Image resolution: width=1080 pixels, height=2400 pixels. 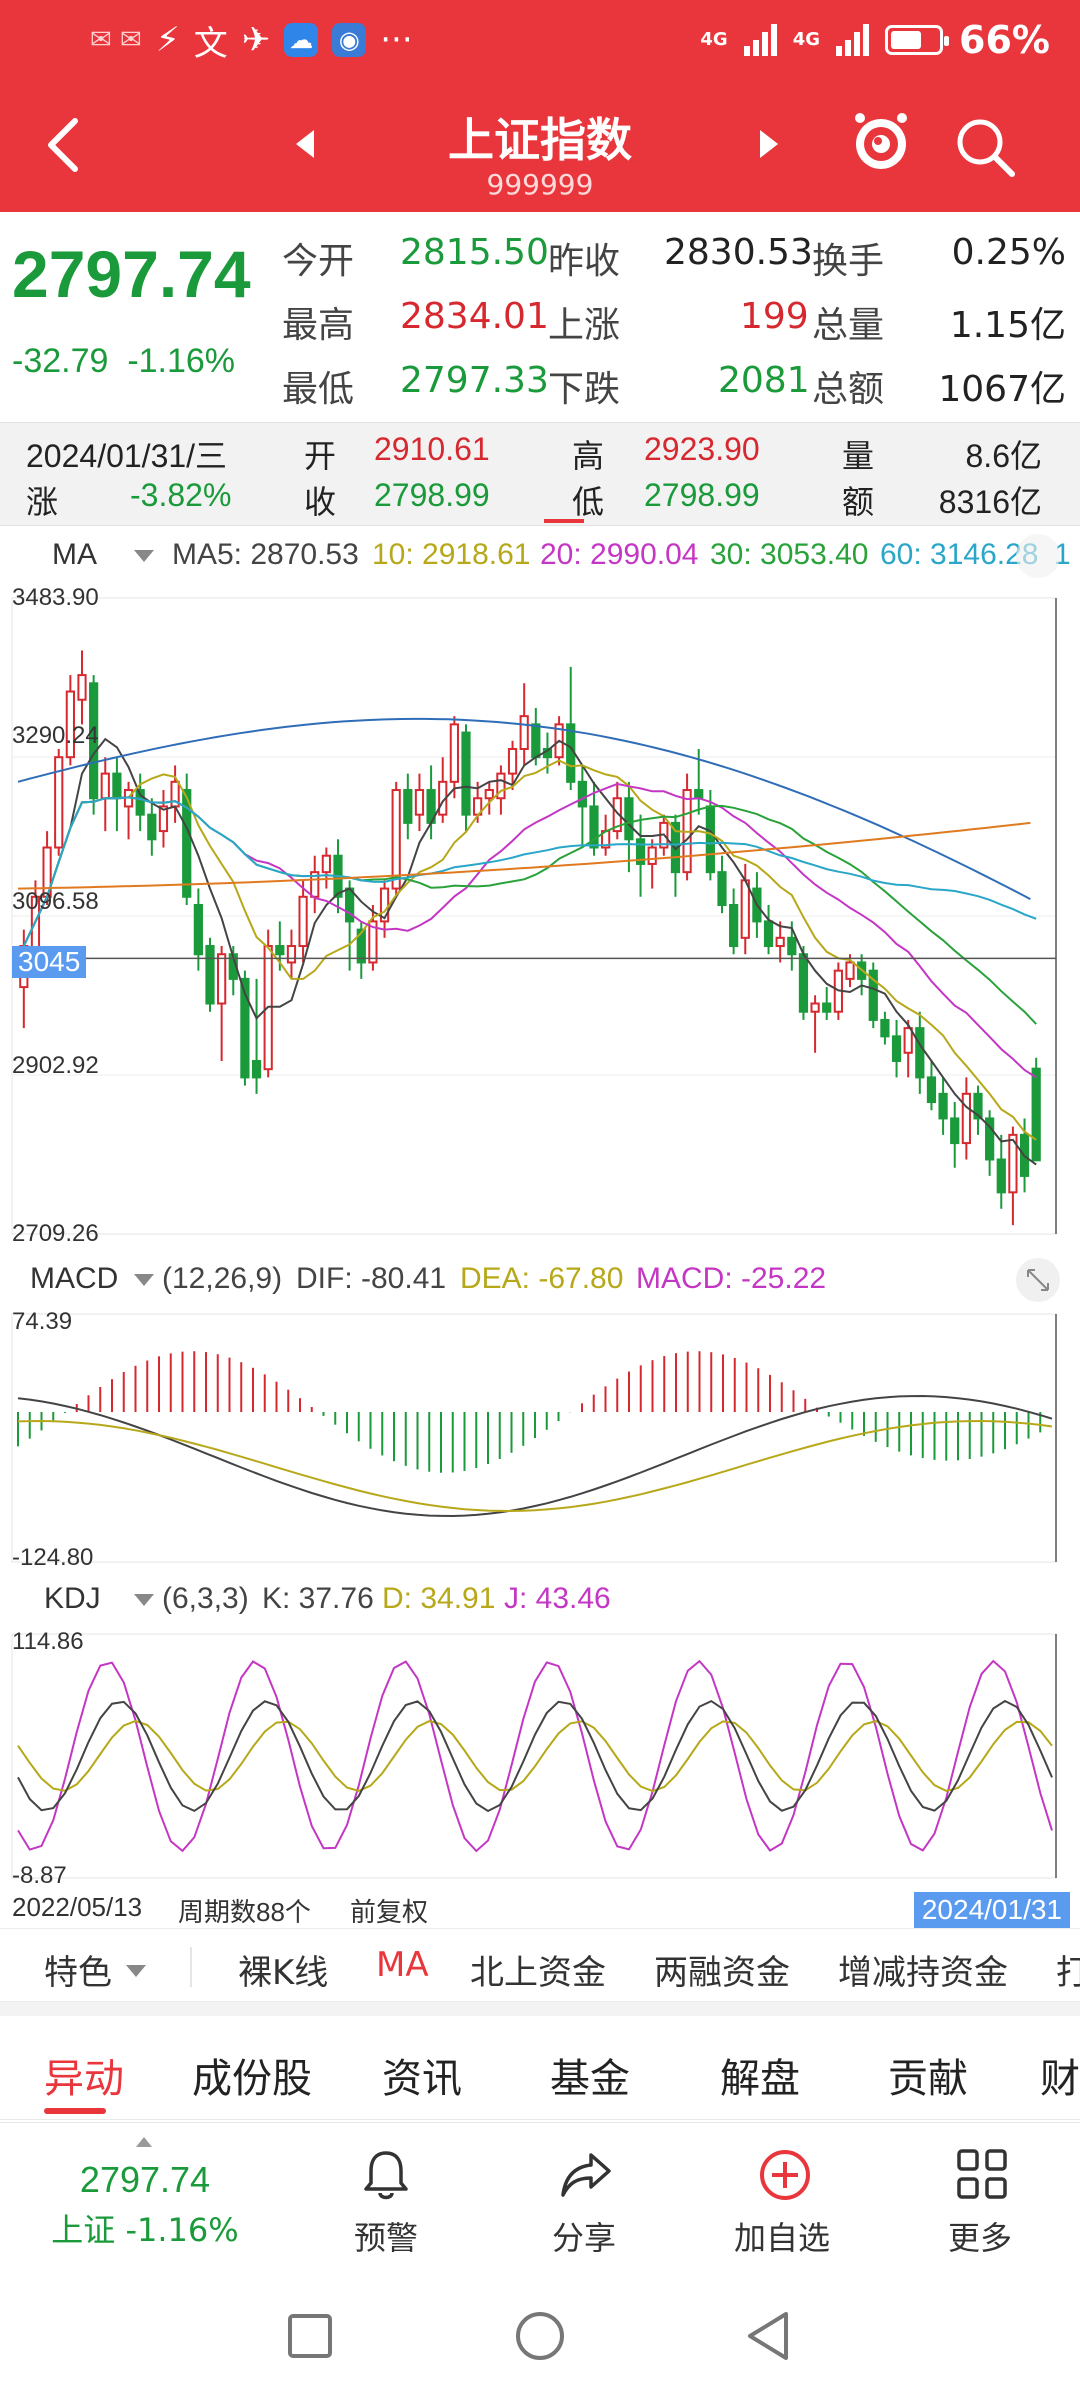 What do you see at coordinates (985, 147) in the screenshot?
I see `search-button` at bounding box center [985, 147].